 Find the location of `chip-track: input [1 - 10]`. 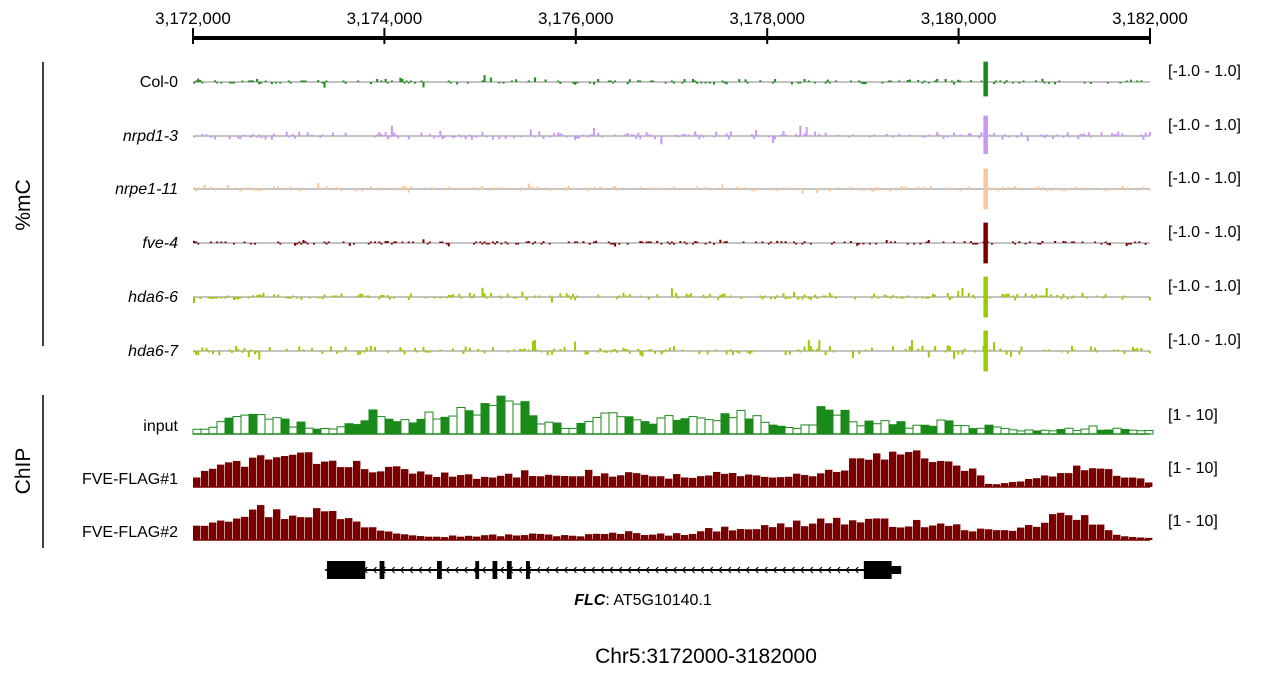

chip-track: input [1 - 10] is located at coordinates (680, 415).